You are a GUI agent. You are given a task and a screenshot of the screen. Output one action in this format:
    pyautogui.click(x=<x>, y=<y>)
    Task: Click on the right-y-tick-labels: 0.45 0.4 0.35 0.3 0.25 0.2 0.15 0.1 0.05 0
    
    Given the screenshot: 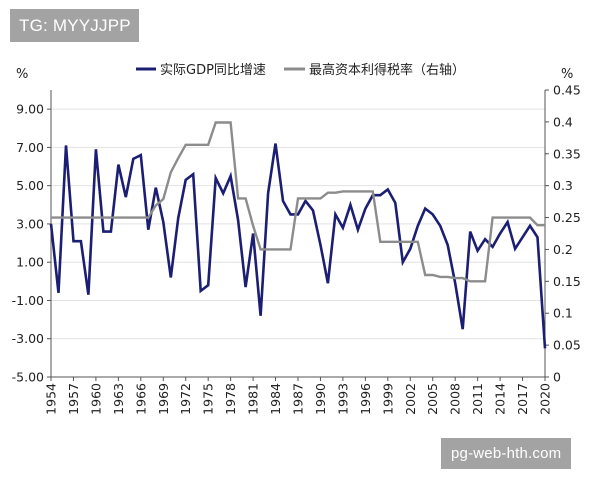 What is the action you would take?
    pyautogui.click(x=567, y=234)
    